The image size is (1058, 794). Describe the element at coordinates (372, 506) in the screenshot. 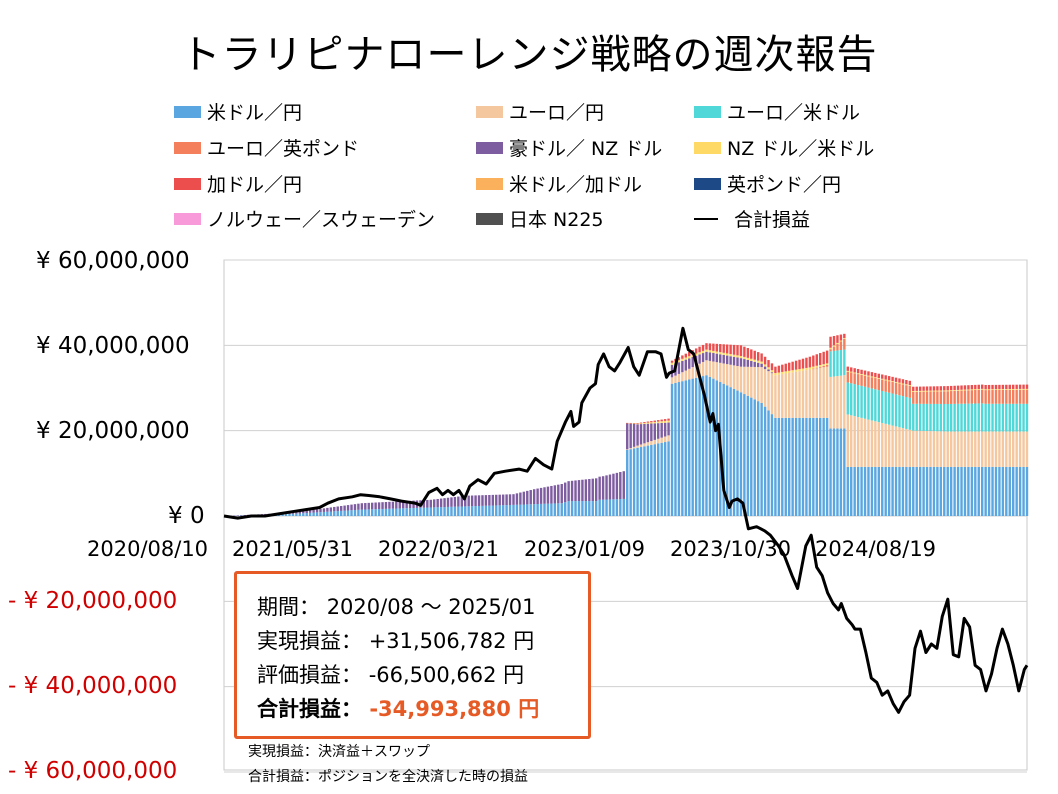

I see `bar-w43-s4` at that location.